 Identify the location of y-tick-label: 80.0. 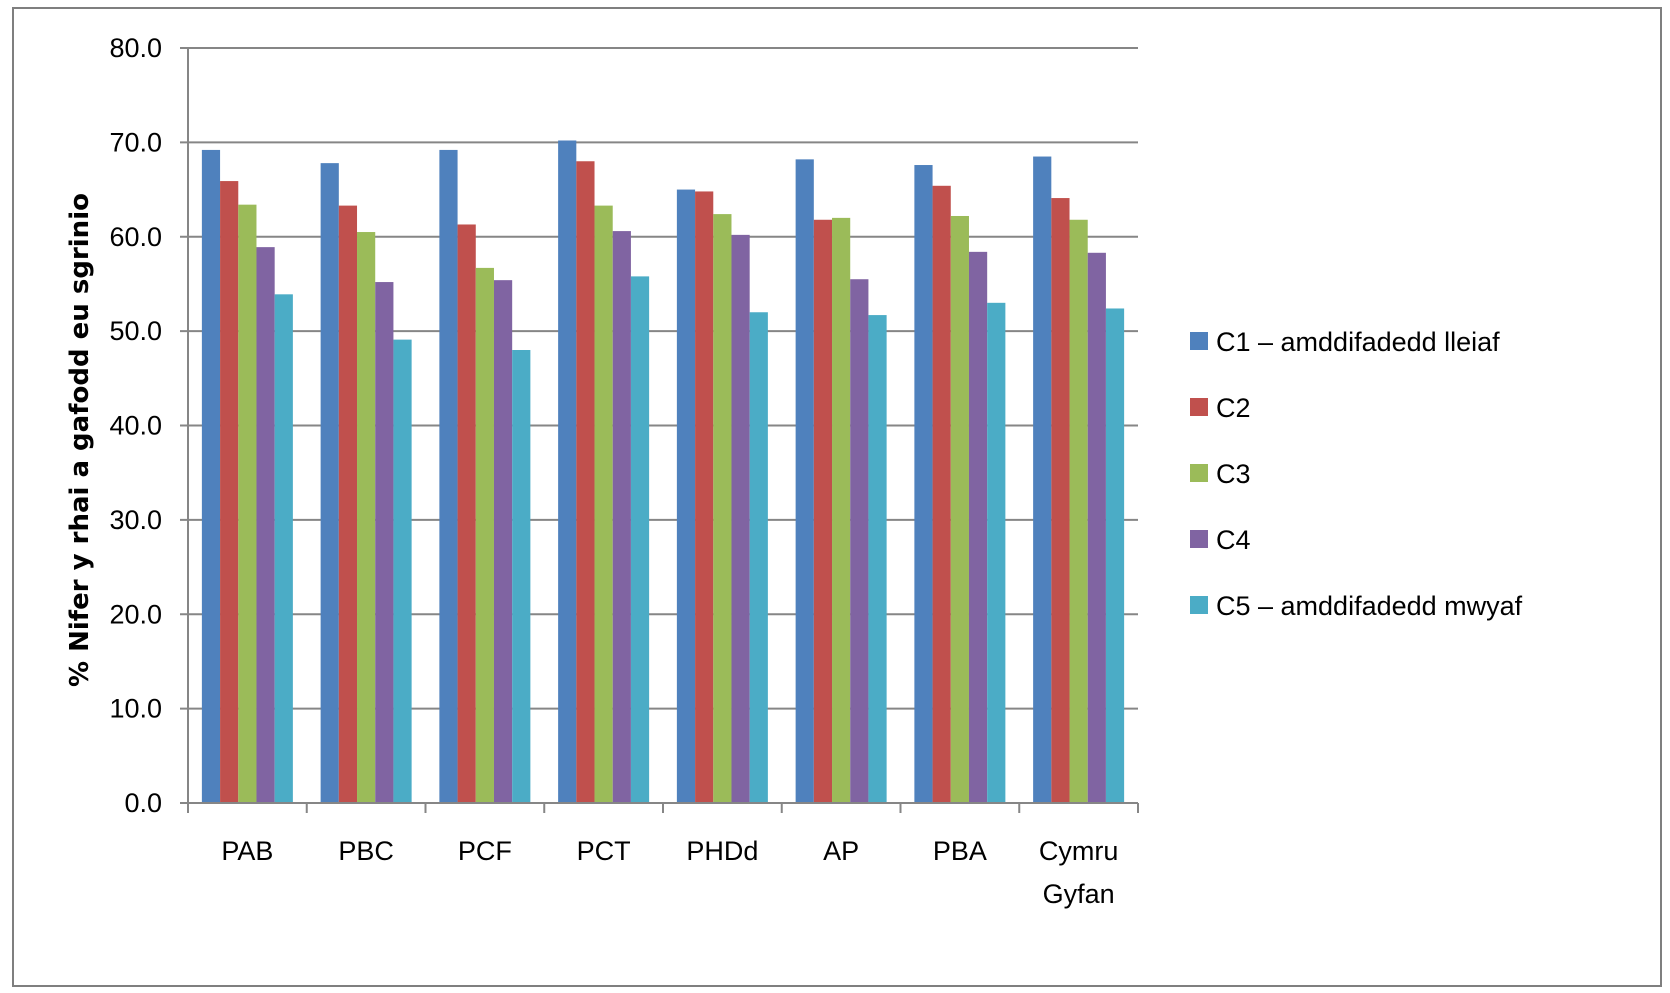
(135, 48).